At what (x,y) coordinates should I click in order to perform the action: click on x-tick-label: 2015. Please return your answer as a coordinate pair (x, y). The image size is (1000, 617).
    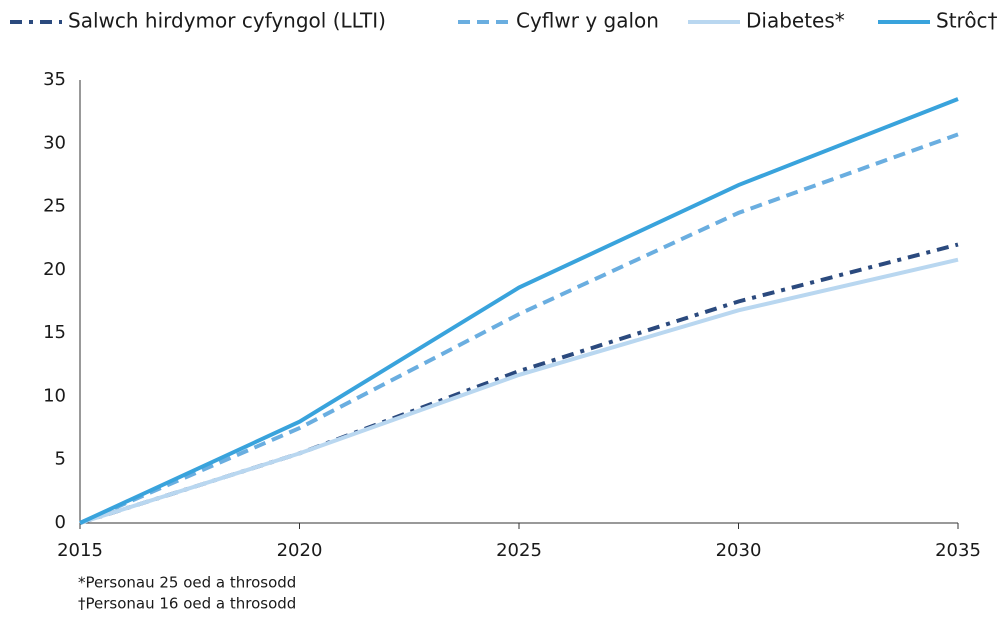
    Looking at the image, I should click on (80, 550).